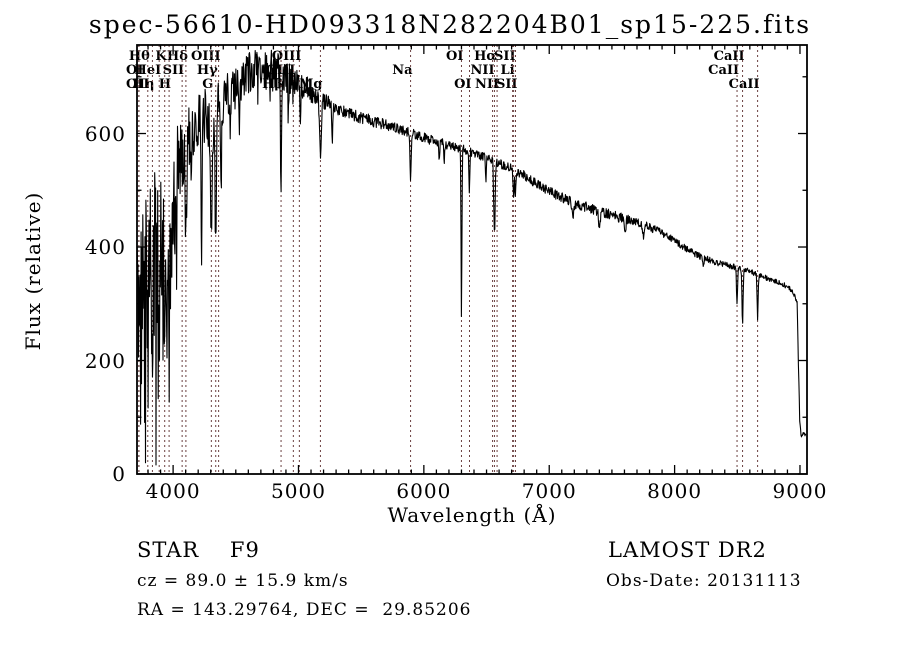 Image resolution: width=900 pixels, height=649 pixels. I want to click on y-tick-label: 600, so click(105, 133).